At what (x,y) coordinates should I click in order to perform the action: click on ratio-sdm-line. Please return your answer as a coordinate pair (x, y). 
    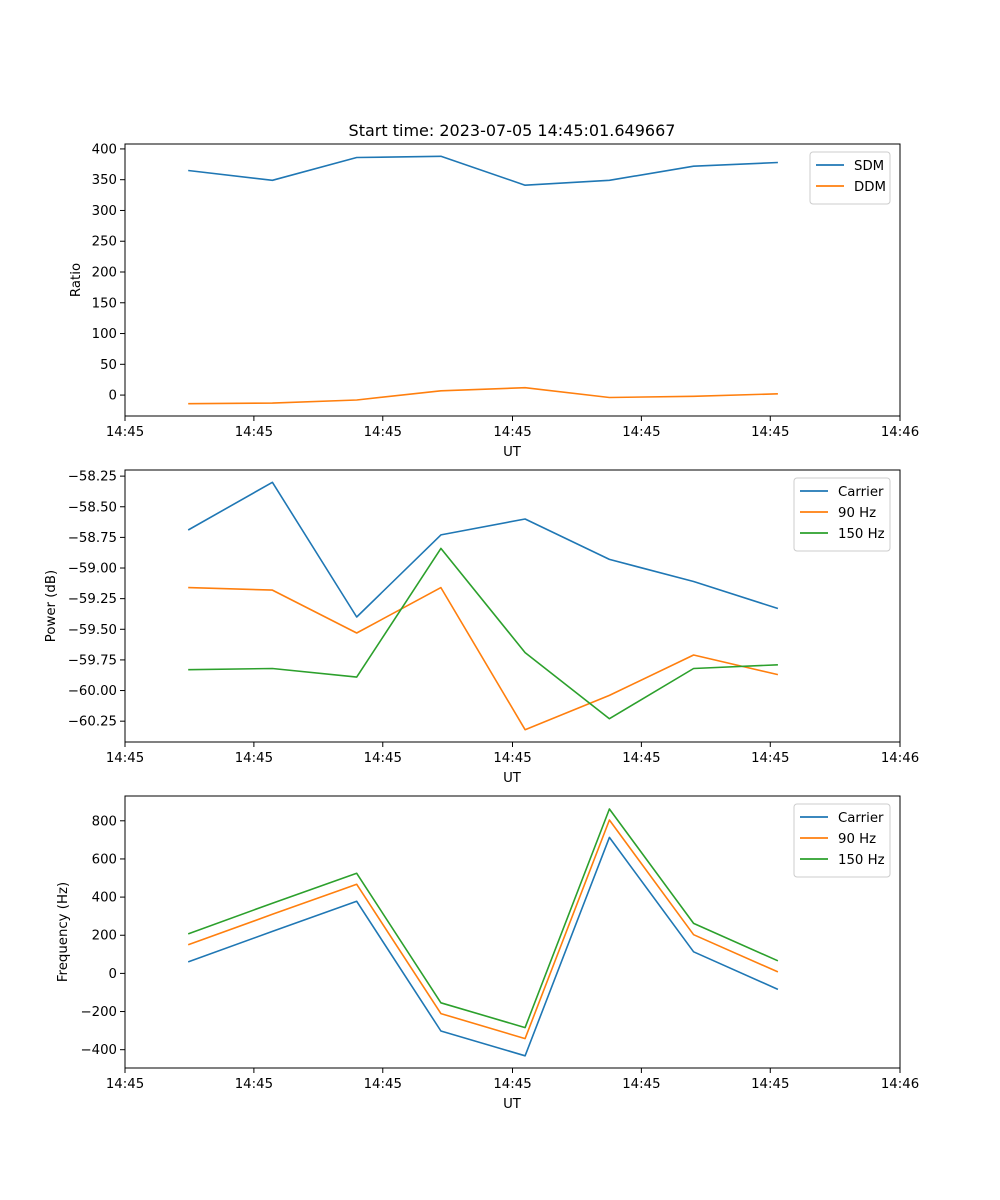
    Looking at the image, I should click on (483, 170).